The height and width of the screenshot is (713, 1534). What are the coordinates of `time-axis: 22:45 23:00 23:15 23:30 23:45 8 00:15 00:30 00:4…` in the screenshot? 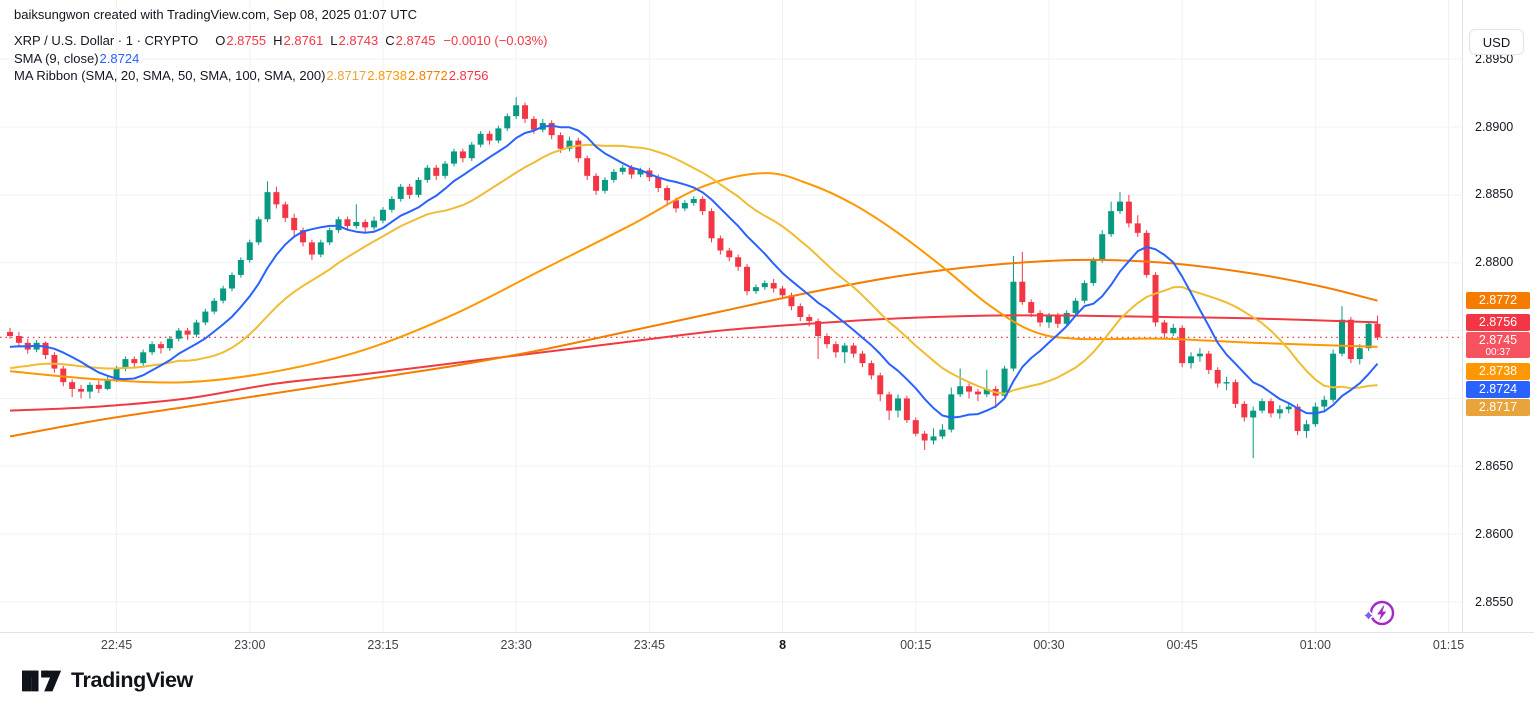 It's located at (767, 644).